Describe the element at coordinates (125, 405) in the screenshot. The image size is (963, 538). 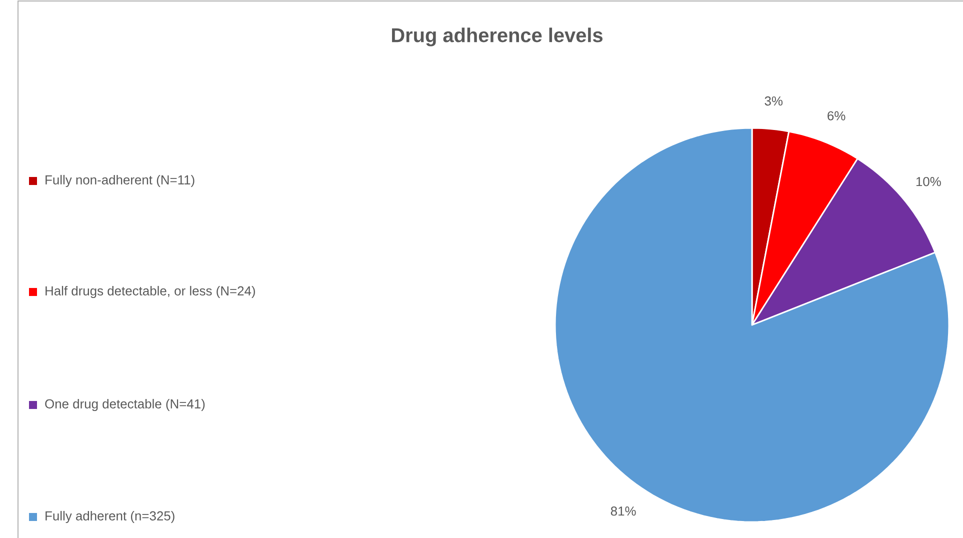
I see `legend-label: One drug detectable (N=41)` at that location.